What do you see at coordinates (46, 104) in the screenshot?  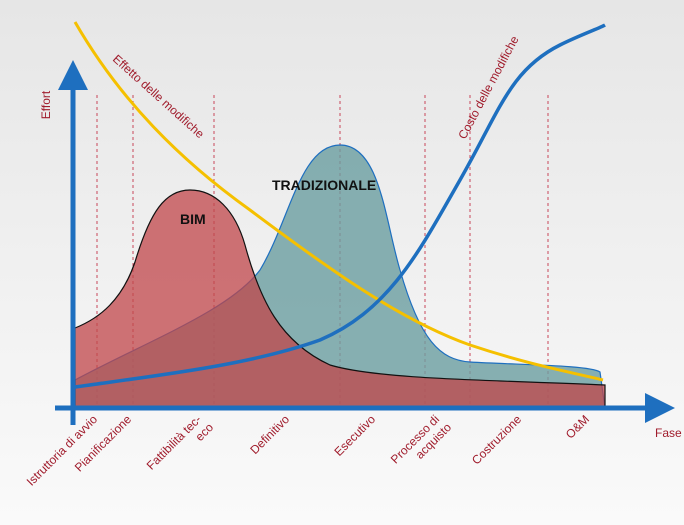 I see `y-axis-label: Effort` at bounding box center [46, 104].